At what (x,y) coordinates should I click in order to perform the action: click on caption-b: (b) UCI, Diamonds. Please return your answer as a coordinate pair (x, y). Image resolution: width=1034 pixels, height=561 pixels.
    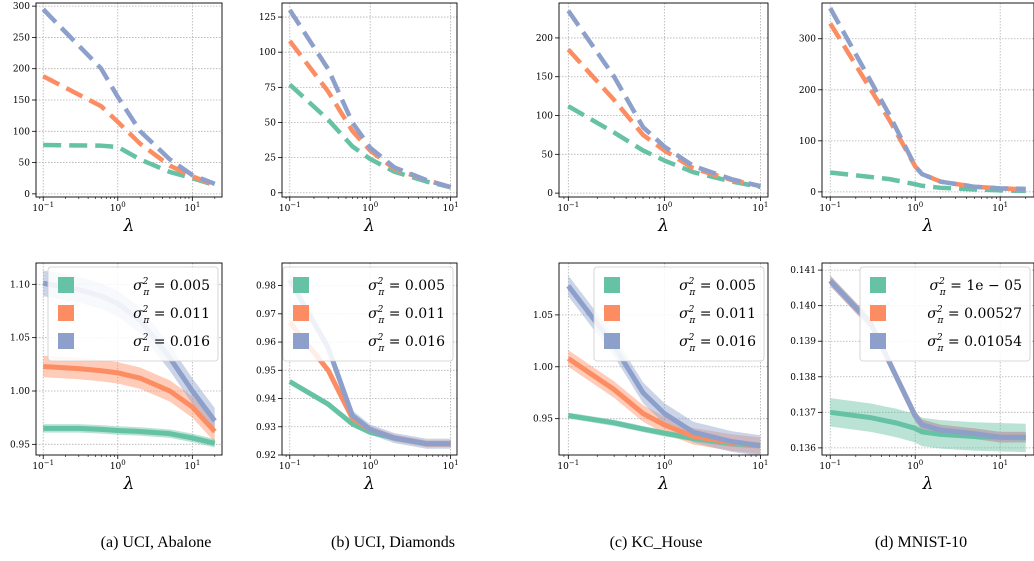
    Looking at the image, I should click on (393, 542).